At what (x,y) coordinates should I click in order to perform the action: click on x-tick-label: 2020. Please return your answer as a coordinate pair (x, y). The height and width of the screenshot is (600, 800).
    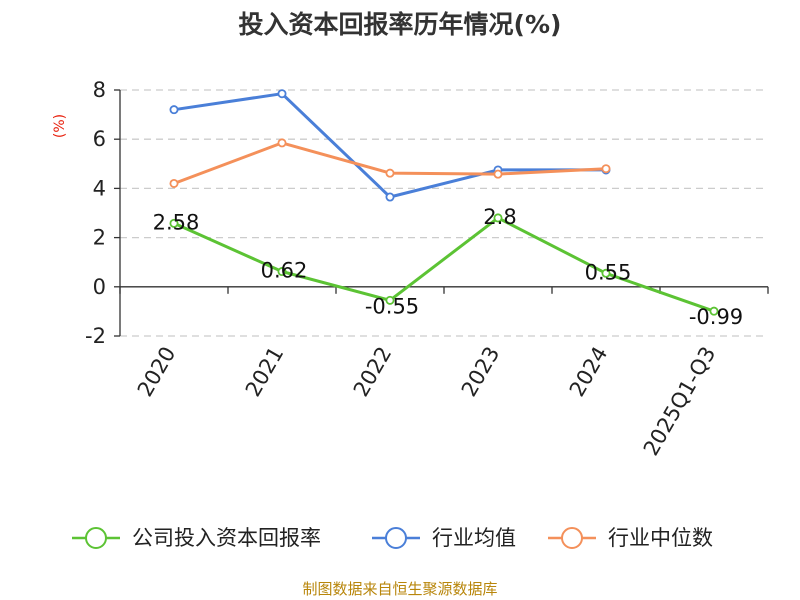
    Looking at the image, I should click on (157, 372).